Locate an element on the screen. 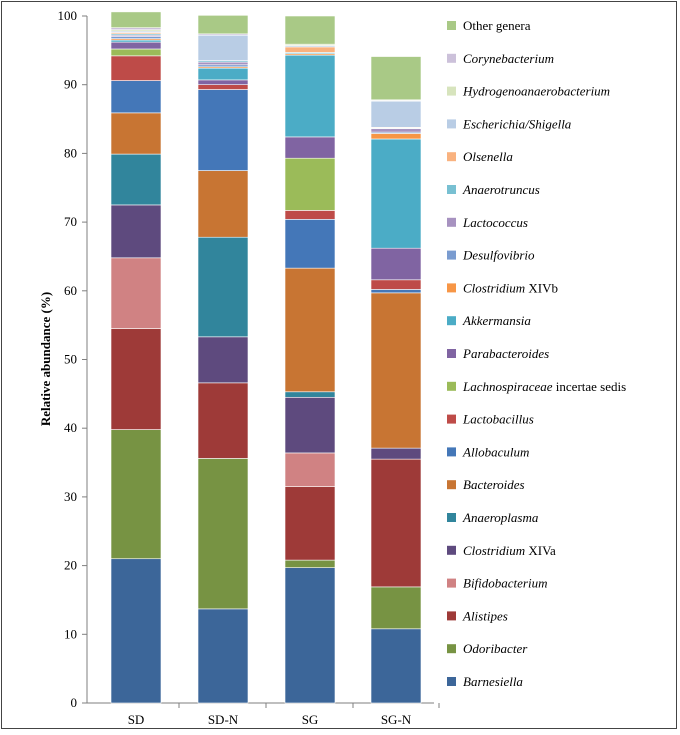 Image resolution: width=680 pixels, height=735 pixels. legend-entry: Bacteroides is located at coordinates (494, 484).